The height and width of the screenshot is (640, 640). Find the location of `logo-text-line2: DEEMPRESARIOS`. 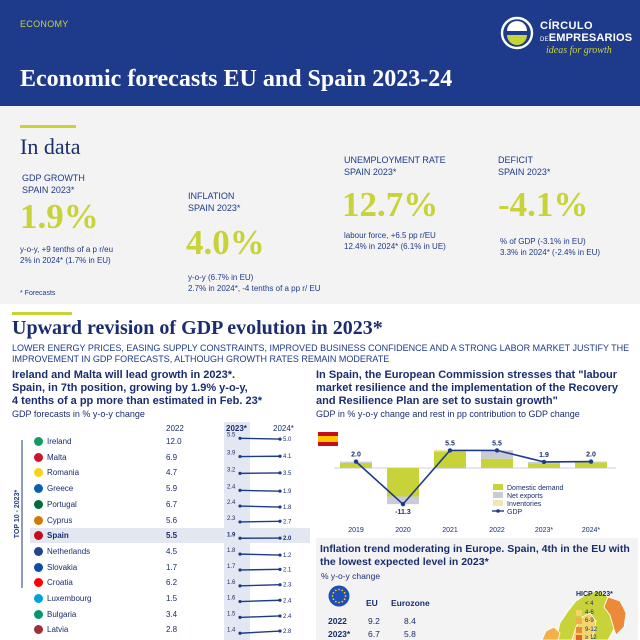

logo-text-line2: DEEMPRESARIOS is located at coordinates (586, 38).